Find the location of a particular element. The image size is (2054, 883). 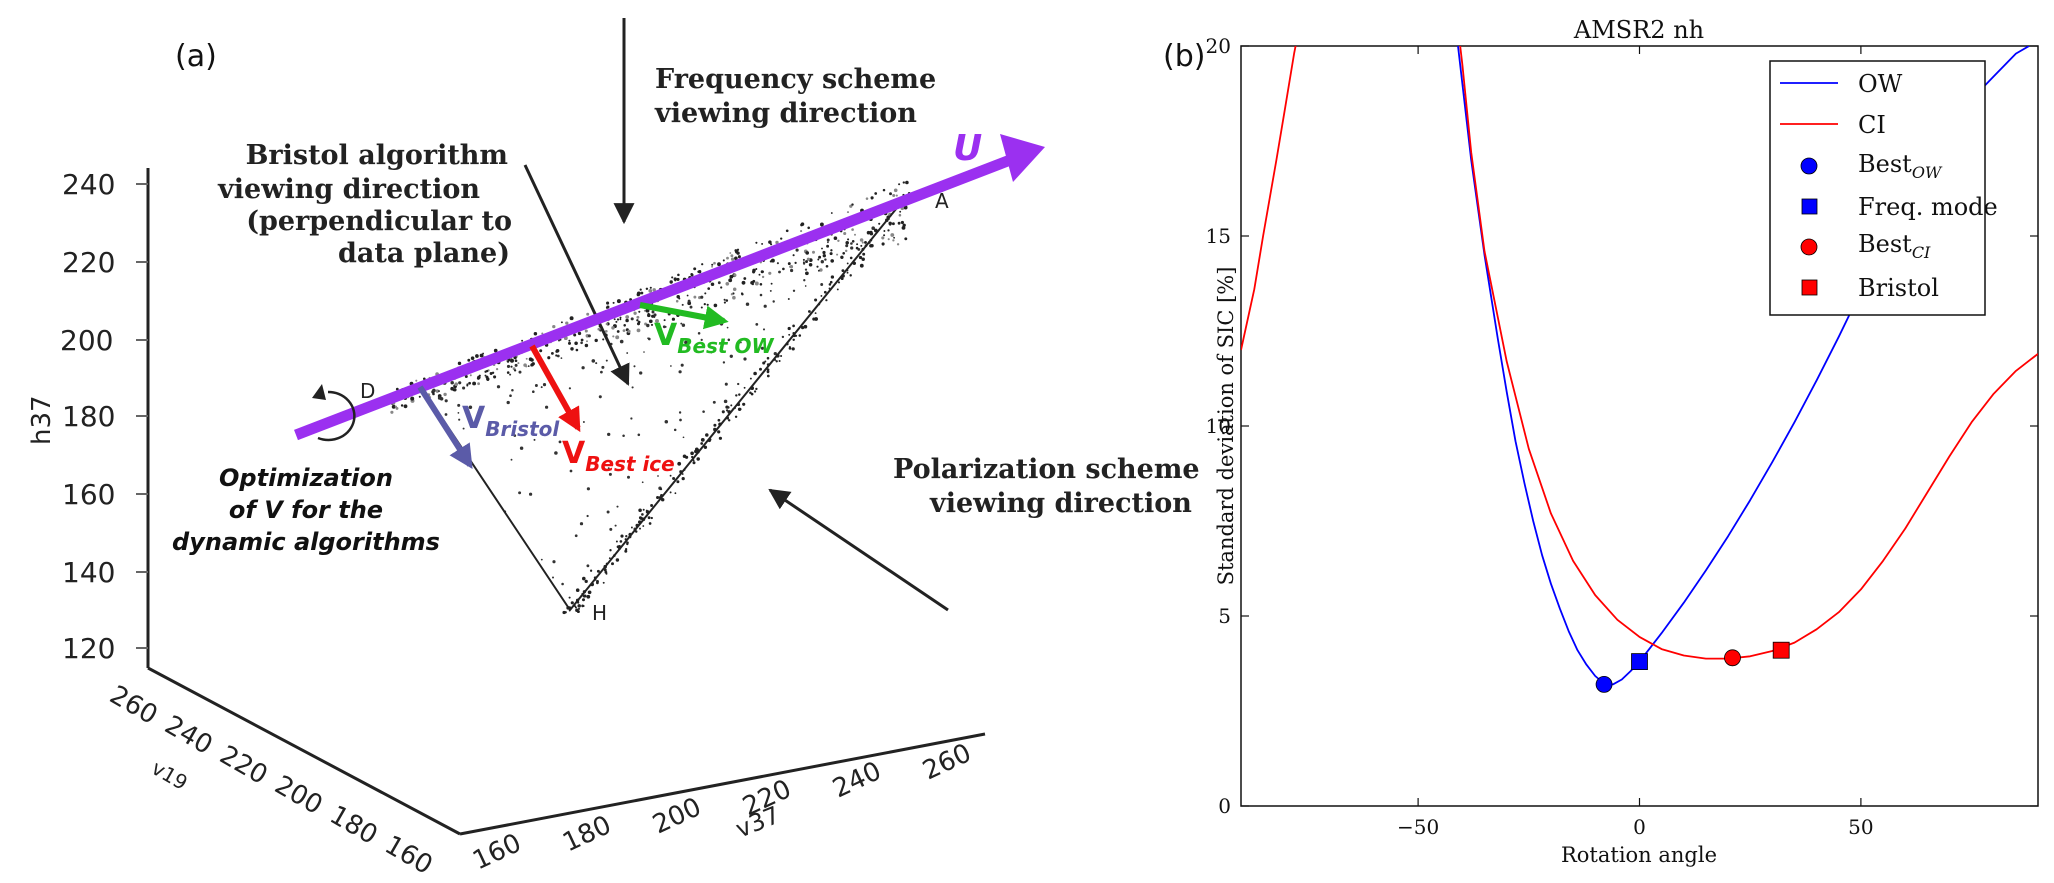

v19-tick: 160 is located at coordinates (409, 855).